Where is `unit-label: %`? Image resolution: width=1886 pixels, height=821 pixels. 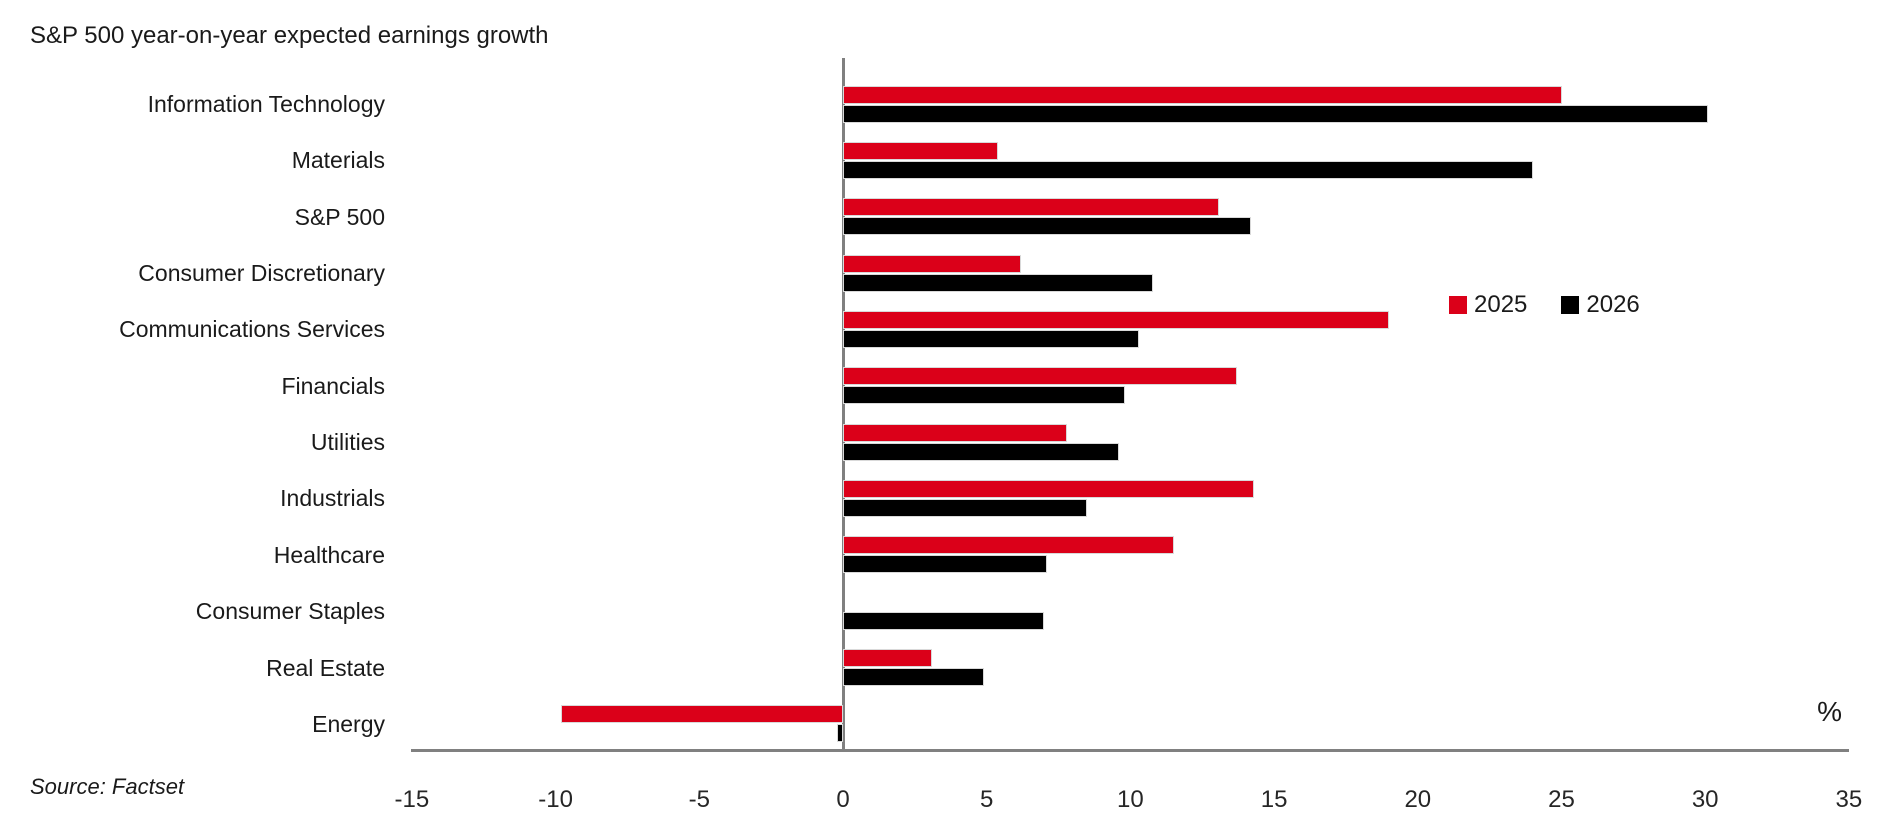
unit-label: % is located at coordinates (1829, 711).